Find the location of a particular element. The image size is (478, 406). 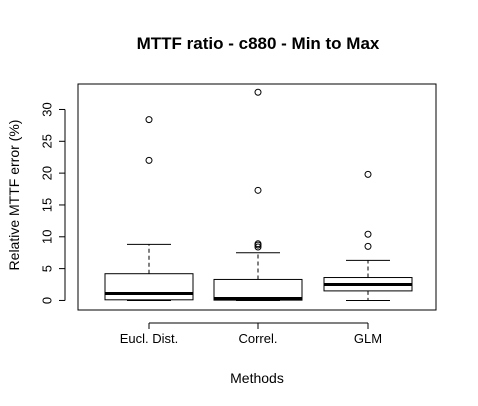

chart-title: MTTF ratio - c880 - Min to Max is located at coordinates (258, 43).